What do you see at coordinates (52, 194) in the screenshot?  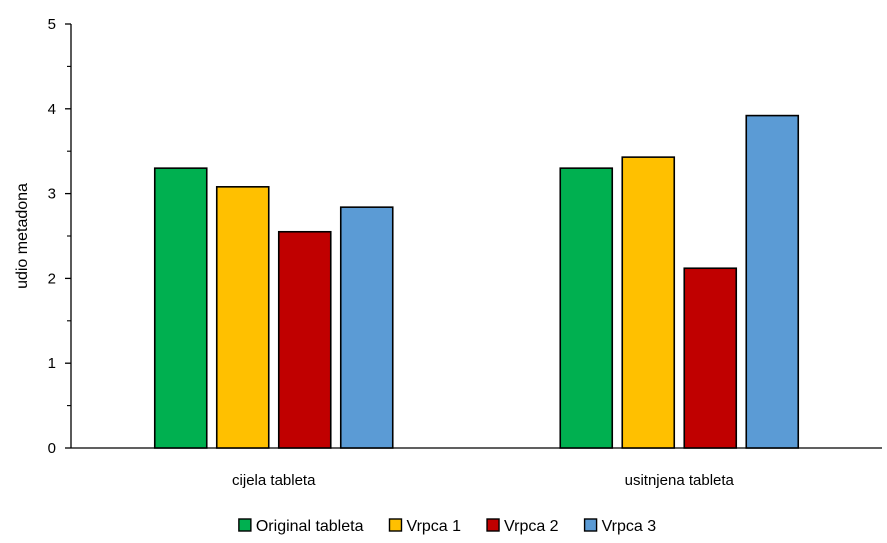 I see `y-tick-label: 3` at bounding box center [52, 194].